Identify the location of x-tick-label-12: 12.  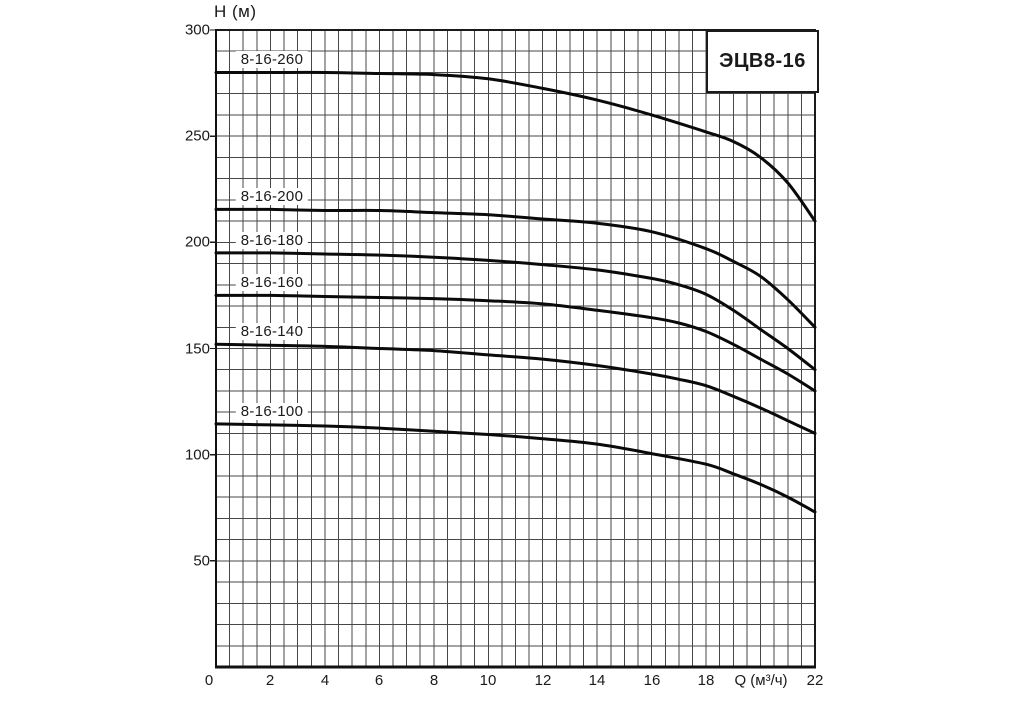
(543, 680).